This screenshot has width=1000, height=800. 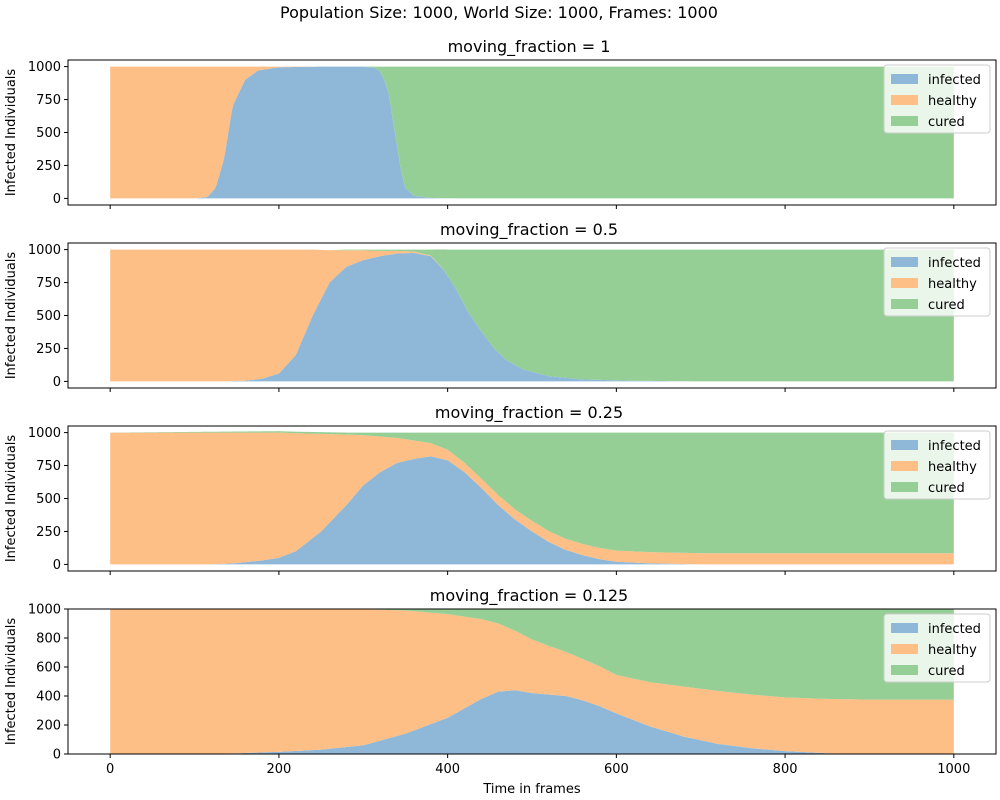 What do you see at coordinates (529, 47) in the screenshot?
I see `subplot-title: moving_fraction = 1` at bounding box center [529, 47].